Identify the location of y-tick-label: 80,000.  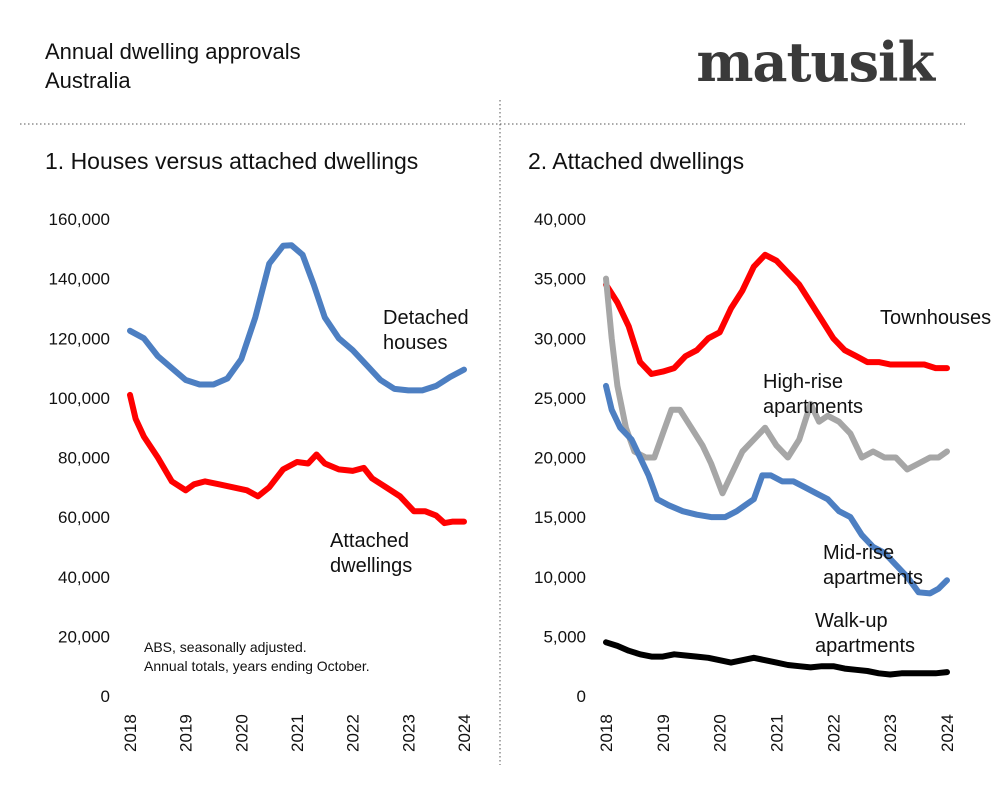
(84, 458).